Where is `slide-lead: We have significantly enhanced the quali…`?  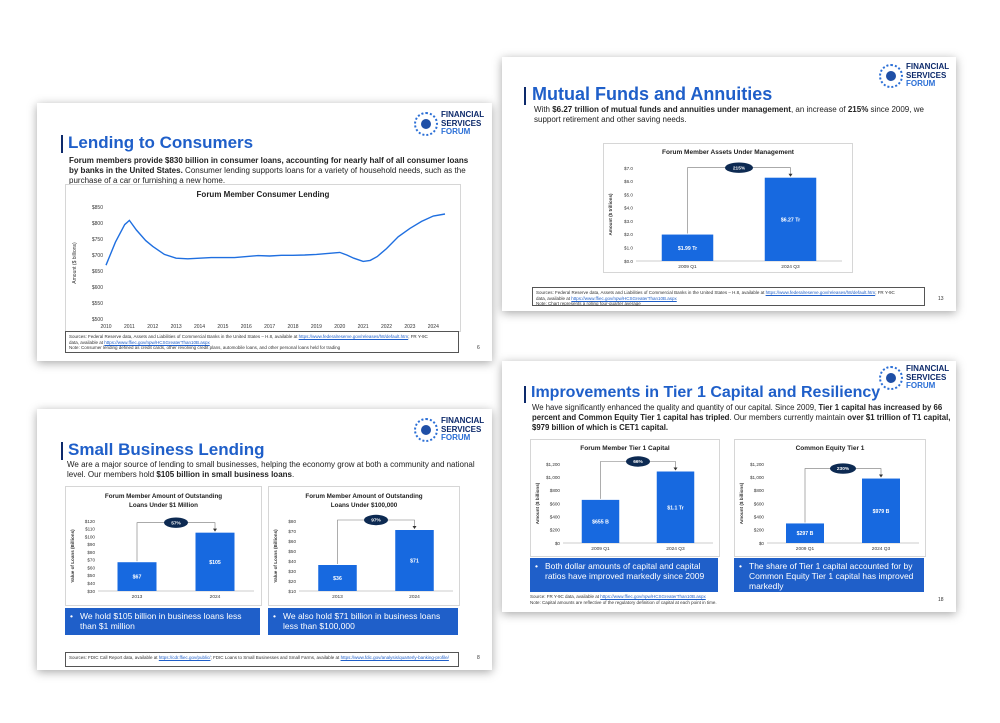 slide-lead: We have significantly enhanced the quali… is located at coordinates (741, 417).